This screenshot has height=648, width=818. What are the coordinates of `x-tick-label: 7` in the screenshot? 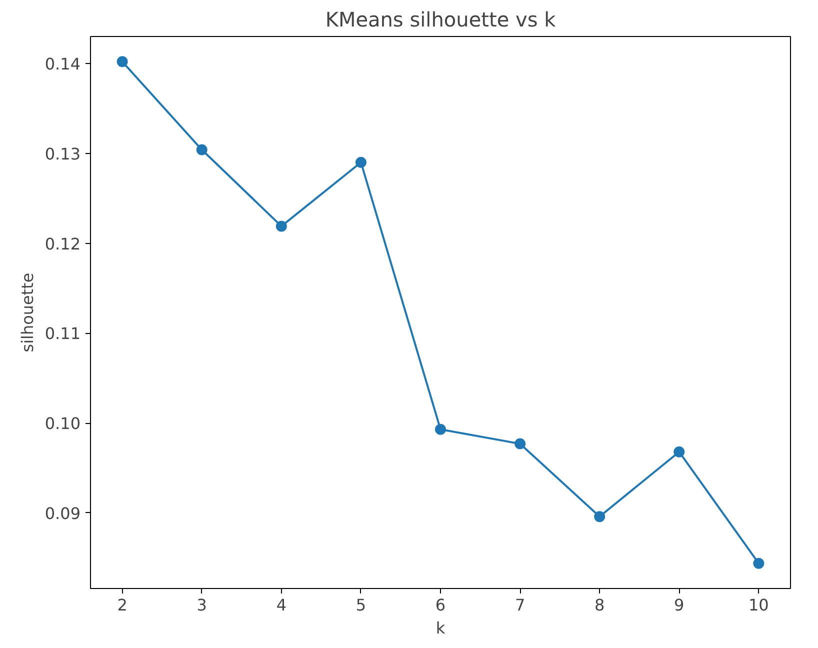 It's located at (520, 605).